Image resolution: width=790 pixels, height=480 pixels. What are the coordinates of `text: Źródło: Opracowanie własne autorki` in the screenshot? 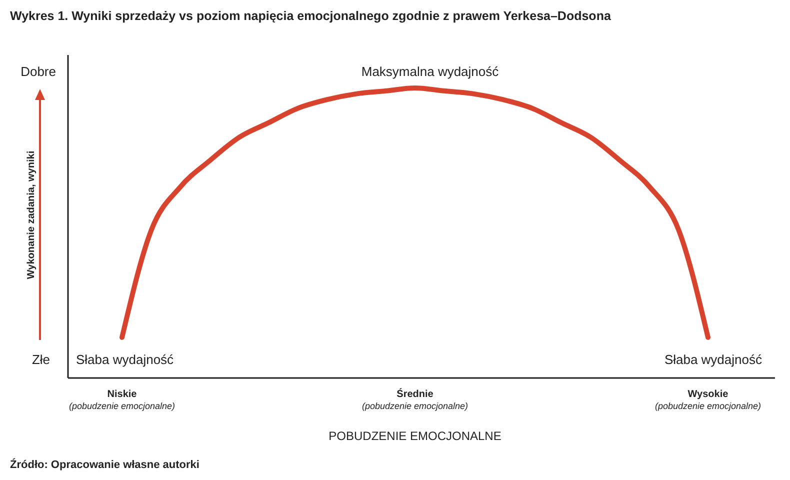 It's located at (105, 464).